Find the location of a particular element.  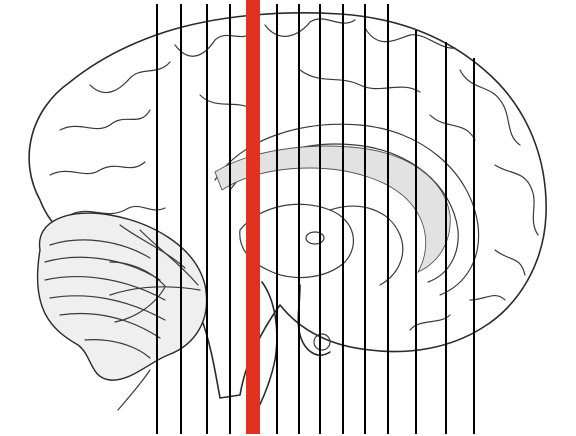

pituitary is located at coordinates (322, 342).